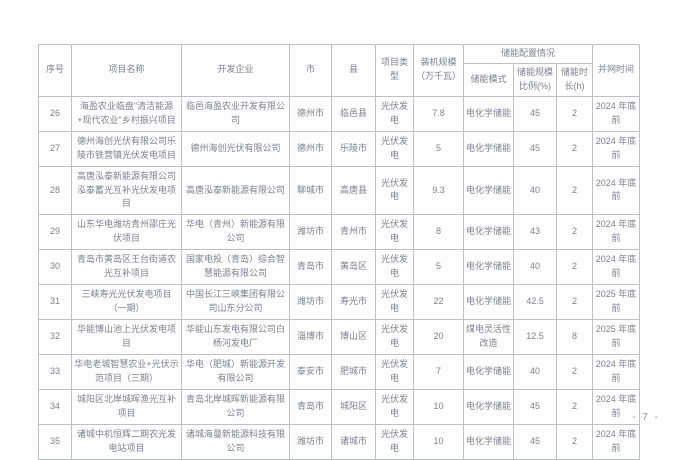 The width and height of the screenshot is (676, 460). What do you see at coordinates (55, 441) in the screenshot?
I see `cell-index: 35` at bounding box center [55, 441].